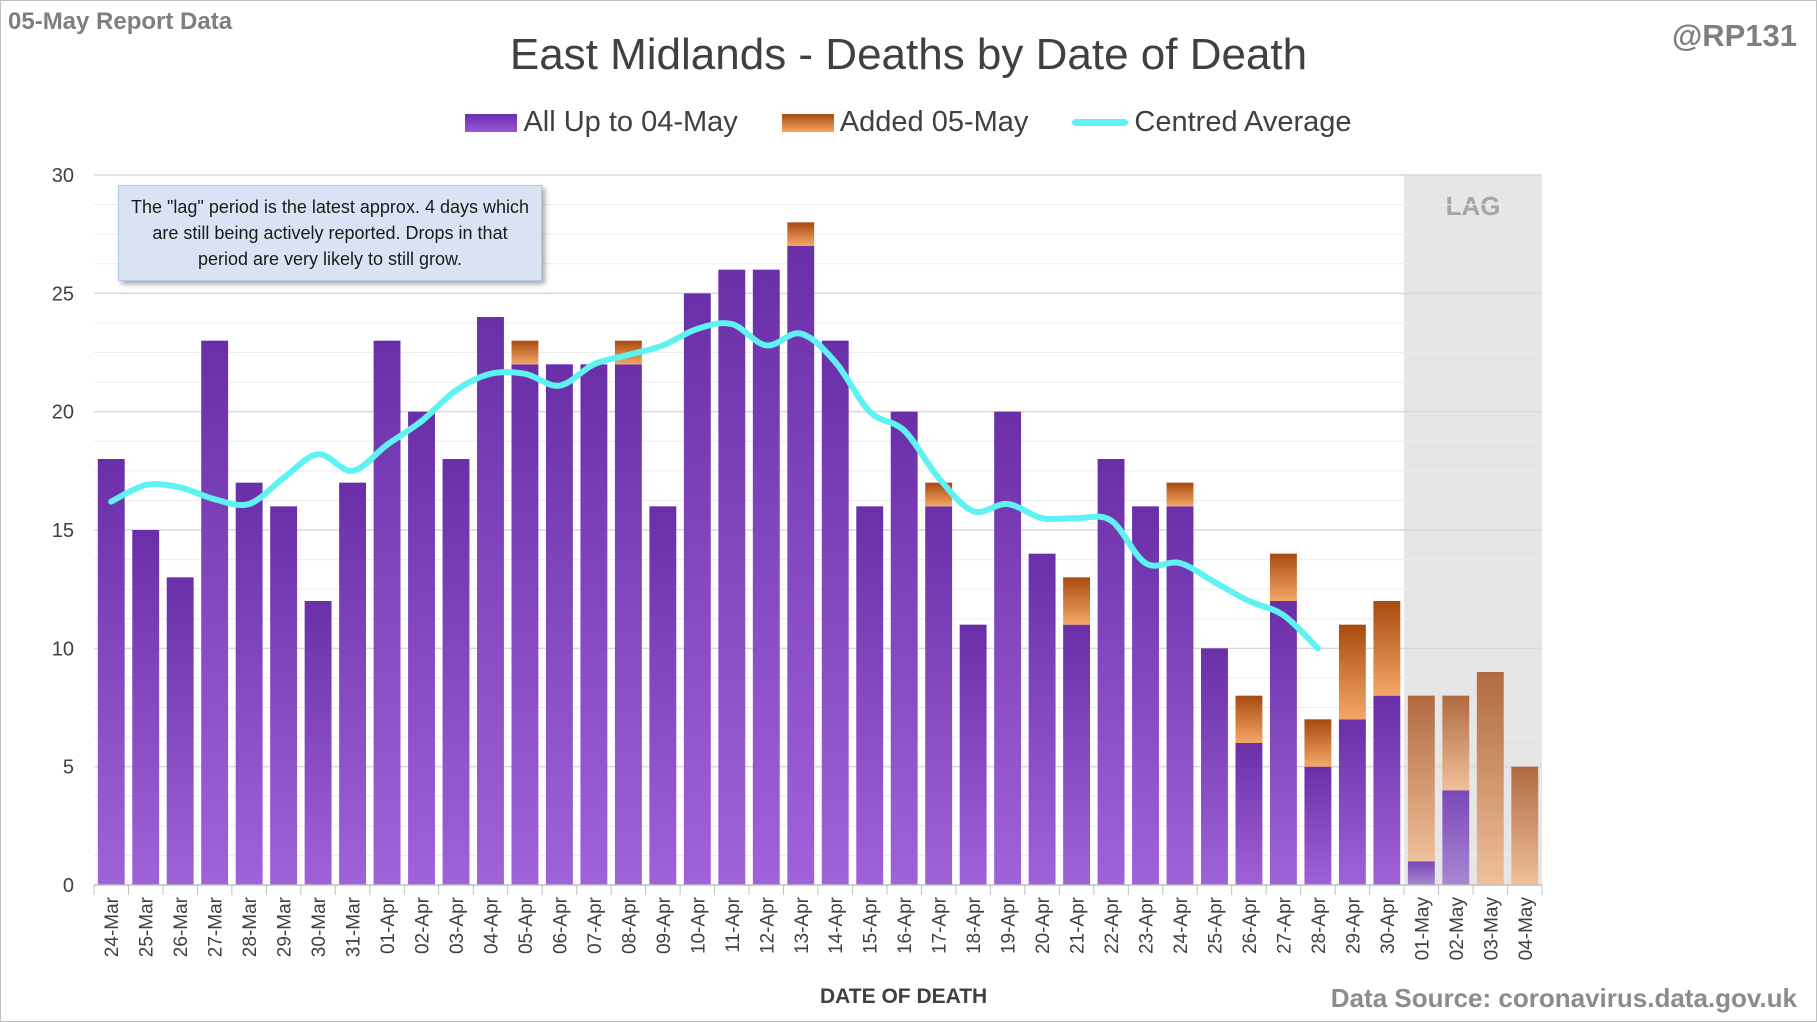  I want to click on bar-added-05-Apr, so click(525, 352).